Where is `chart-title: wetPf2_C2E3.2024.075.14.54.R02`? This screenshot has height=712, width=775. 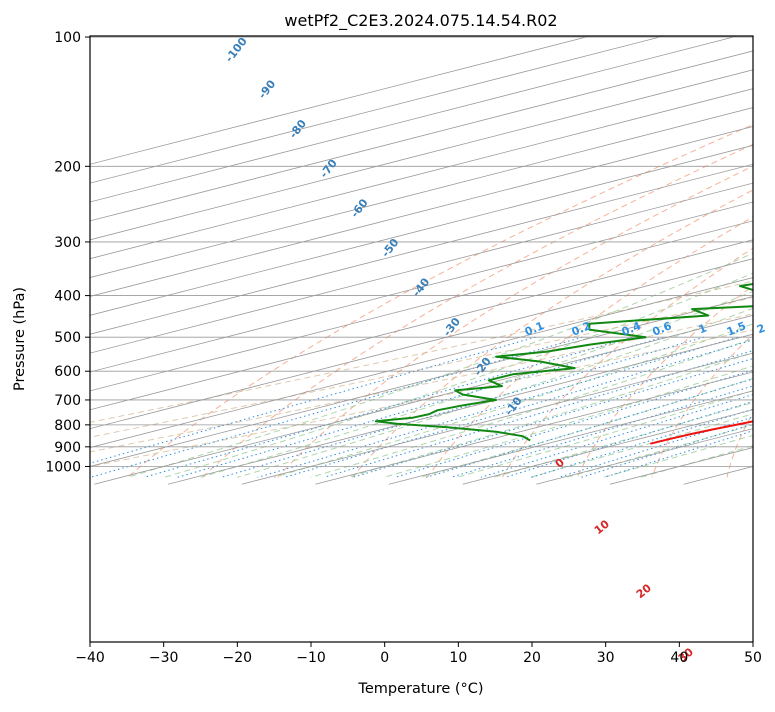 chart-title: wetPf2_C2E3.2024.075.14.54.R02 is located at coordinates (420, 21).